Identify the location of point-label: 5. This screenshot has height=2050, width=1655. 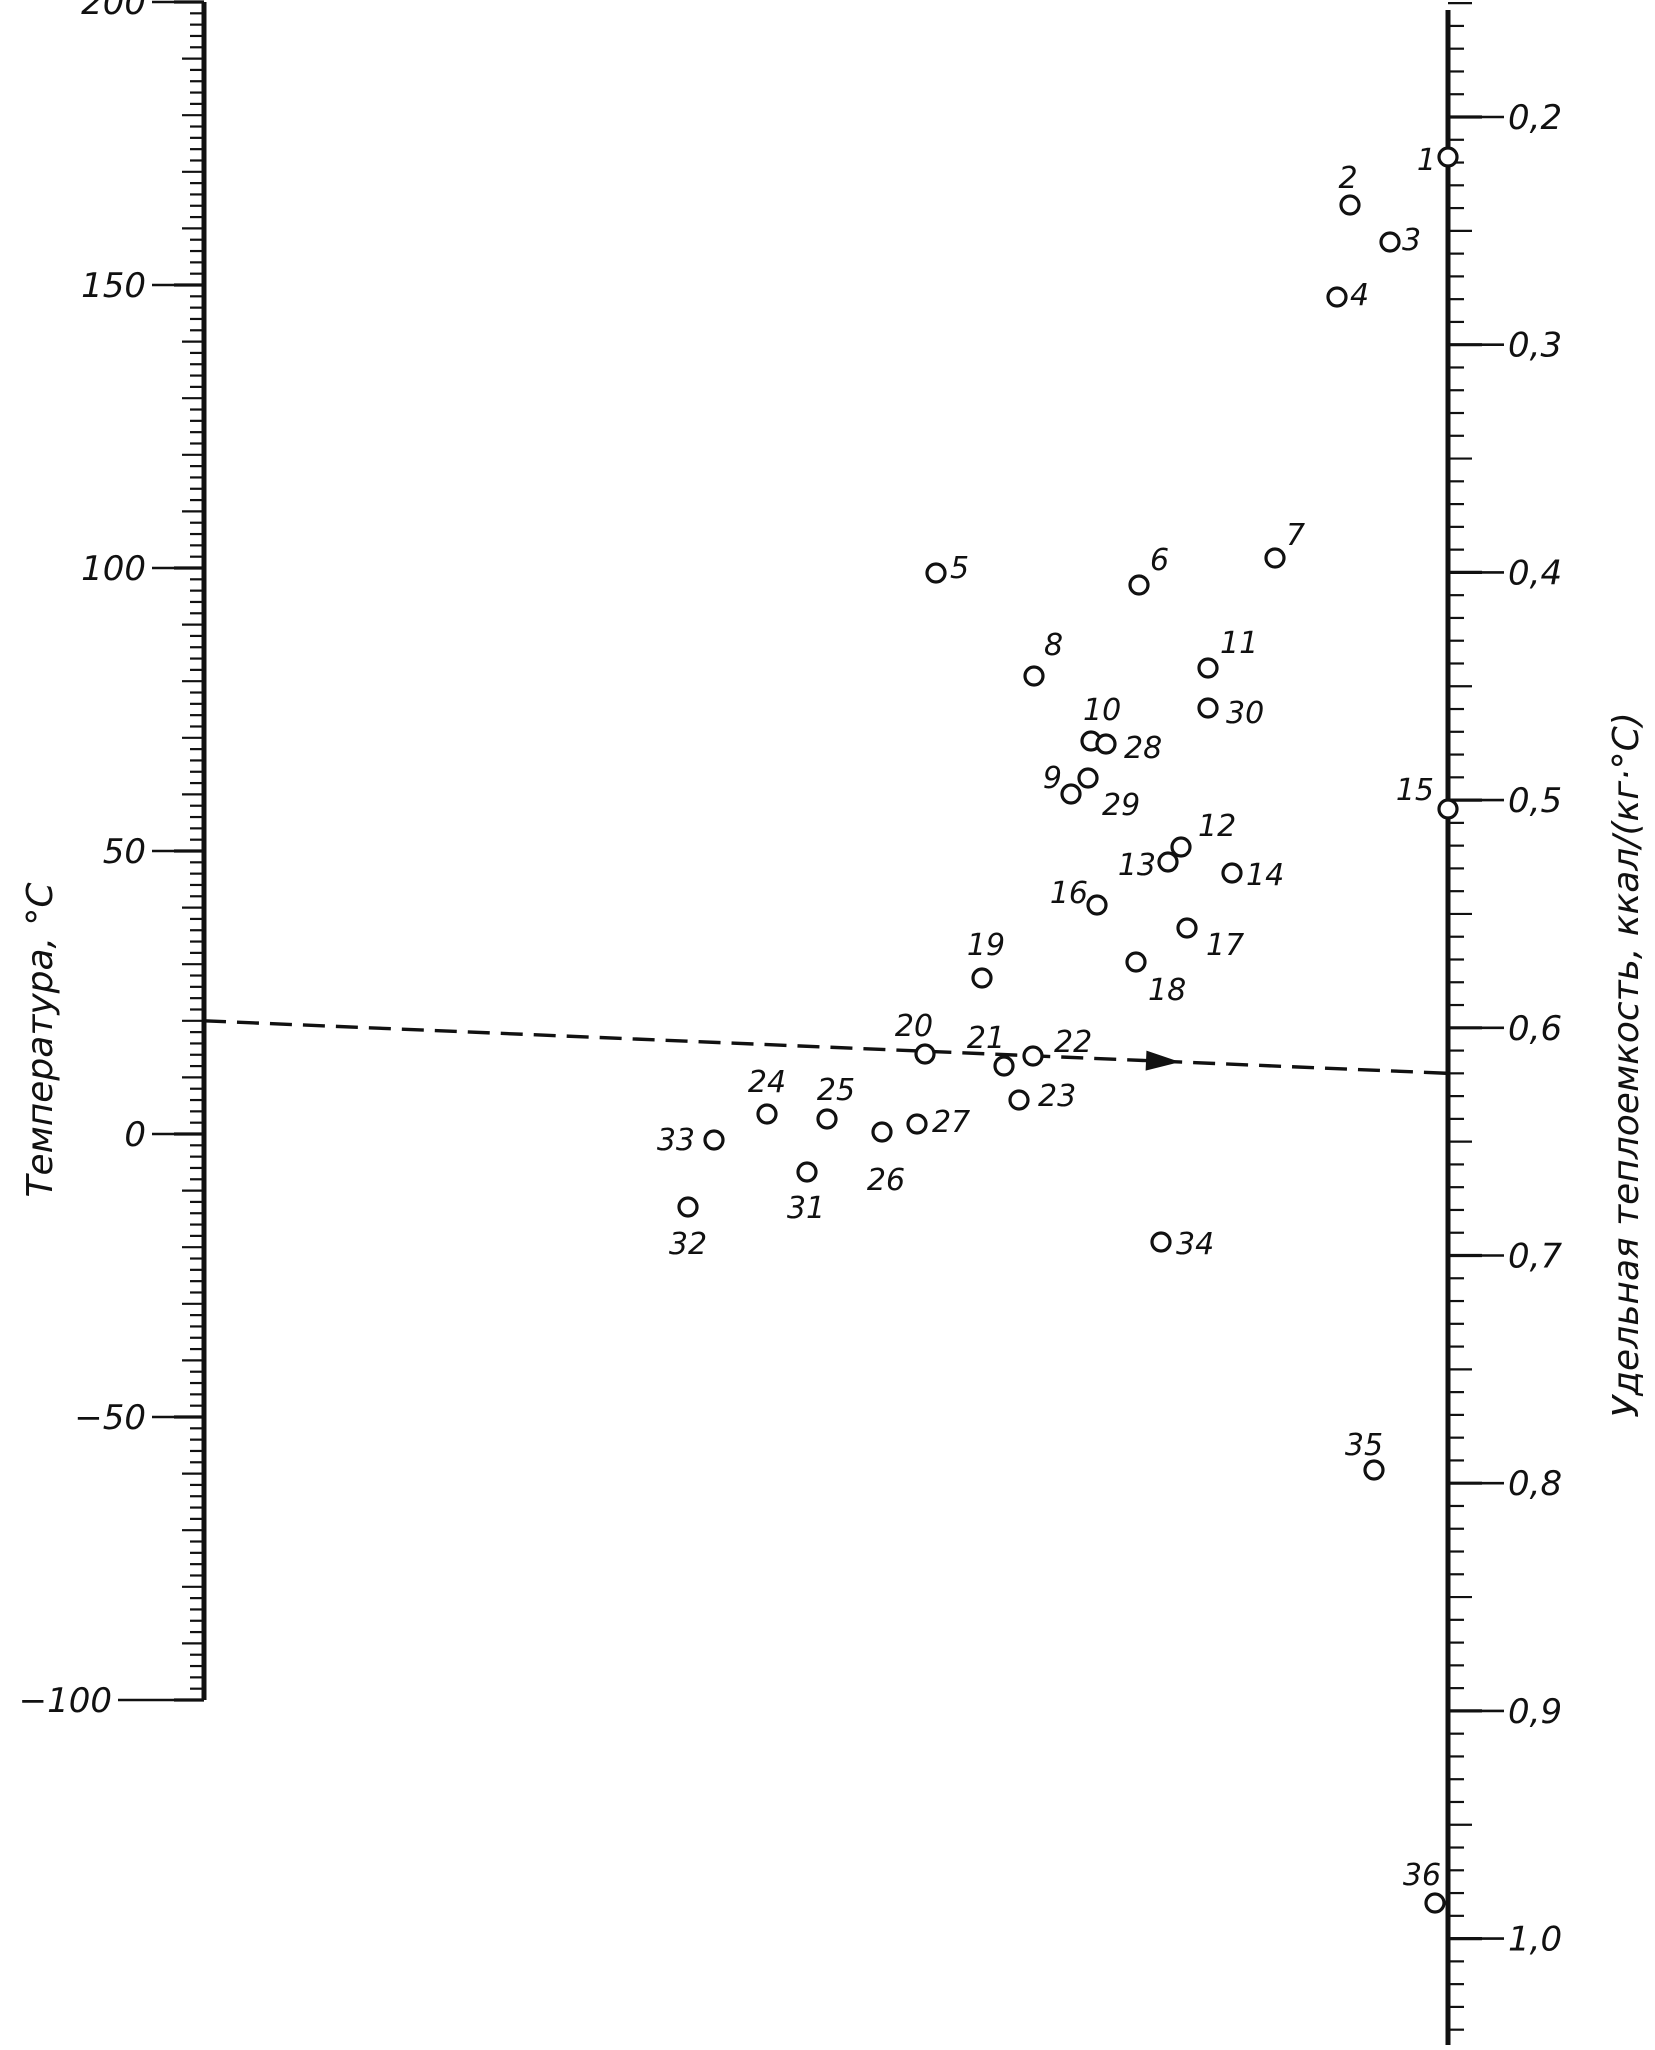
(959, 568).